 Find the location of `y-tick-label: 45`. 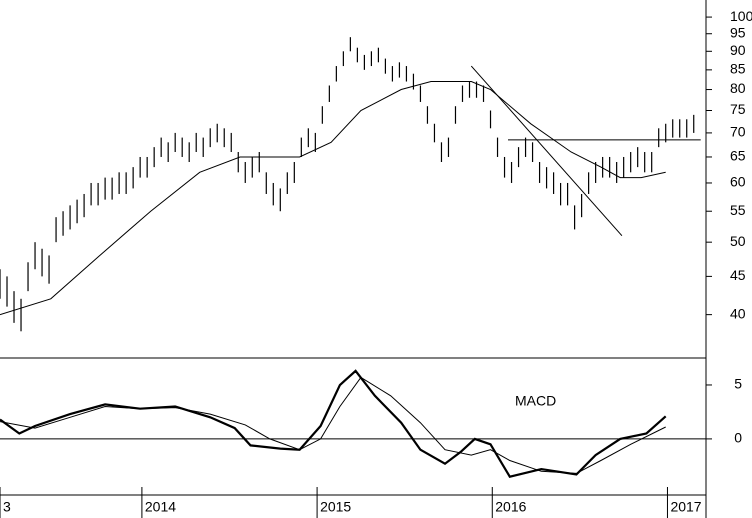

y-tick-label: 45 is located at coordinates (738, 275).